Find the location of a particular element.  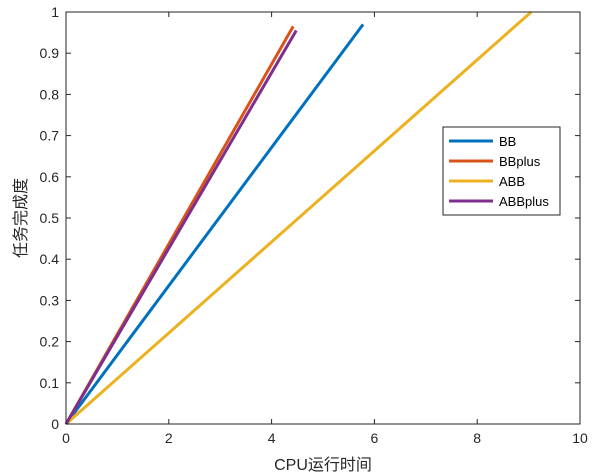

x-tick-label: 2 is located at coordinates (169, 438).